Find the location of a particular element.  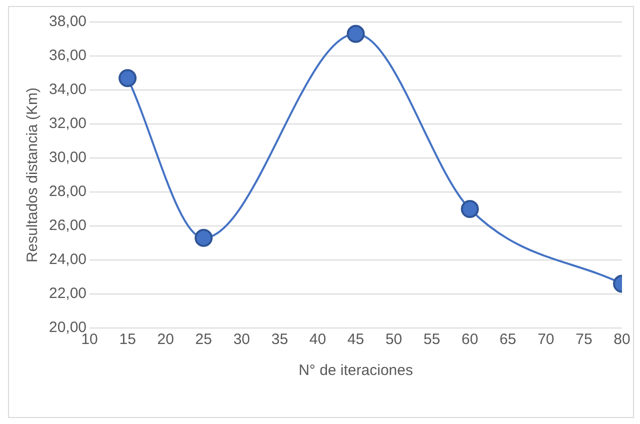

x-tick-label: 40 is located at coordinates (317, 339).